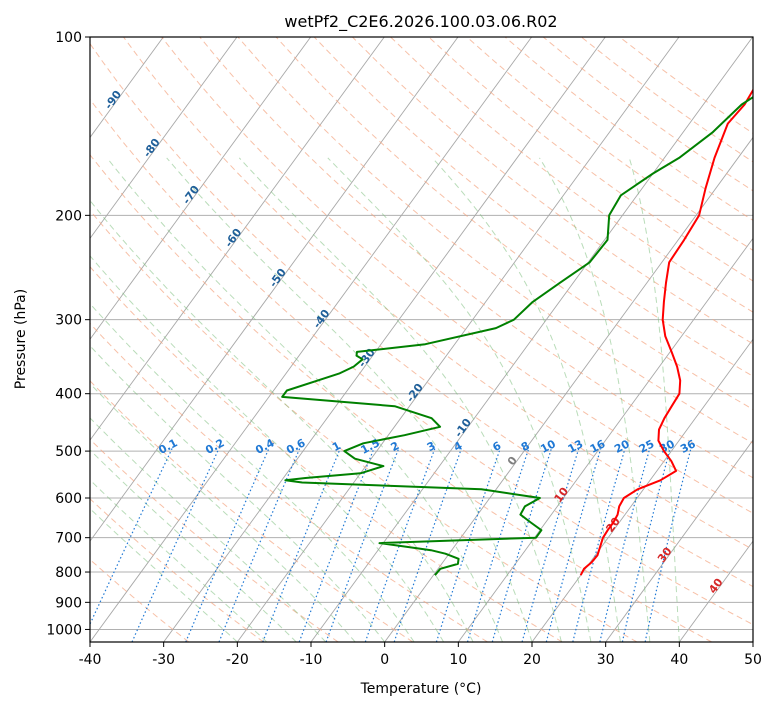 Image resolution: width=775 pixels, height=708 pixels. Describe the element at coordinates (679, 660) in the screenshot. I see `x-tick-label: 40` at that location.